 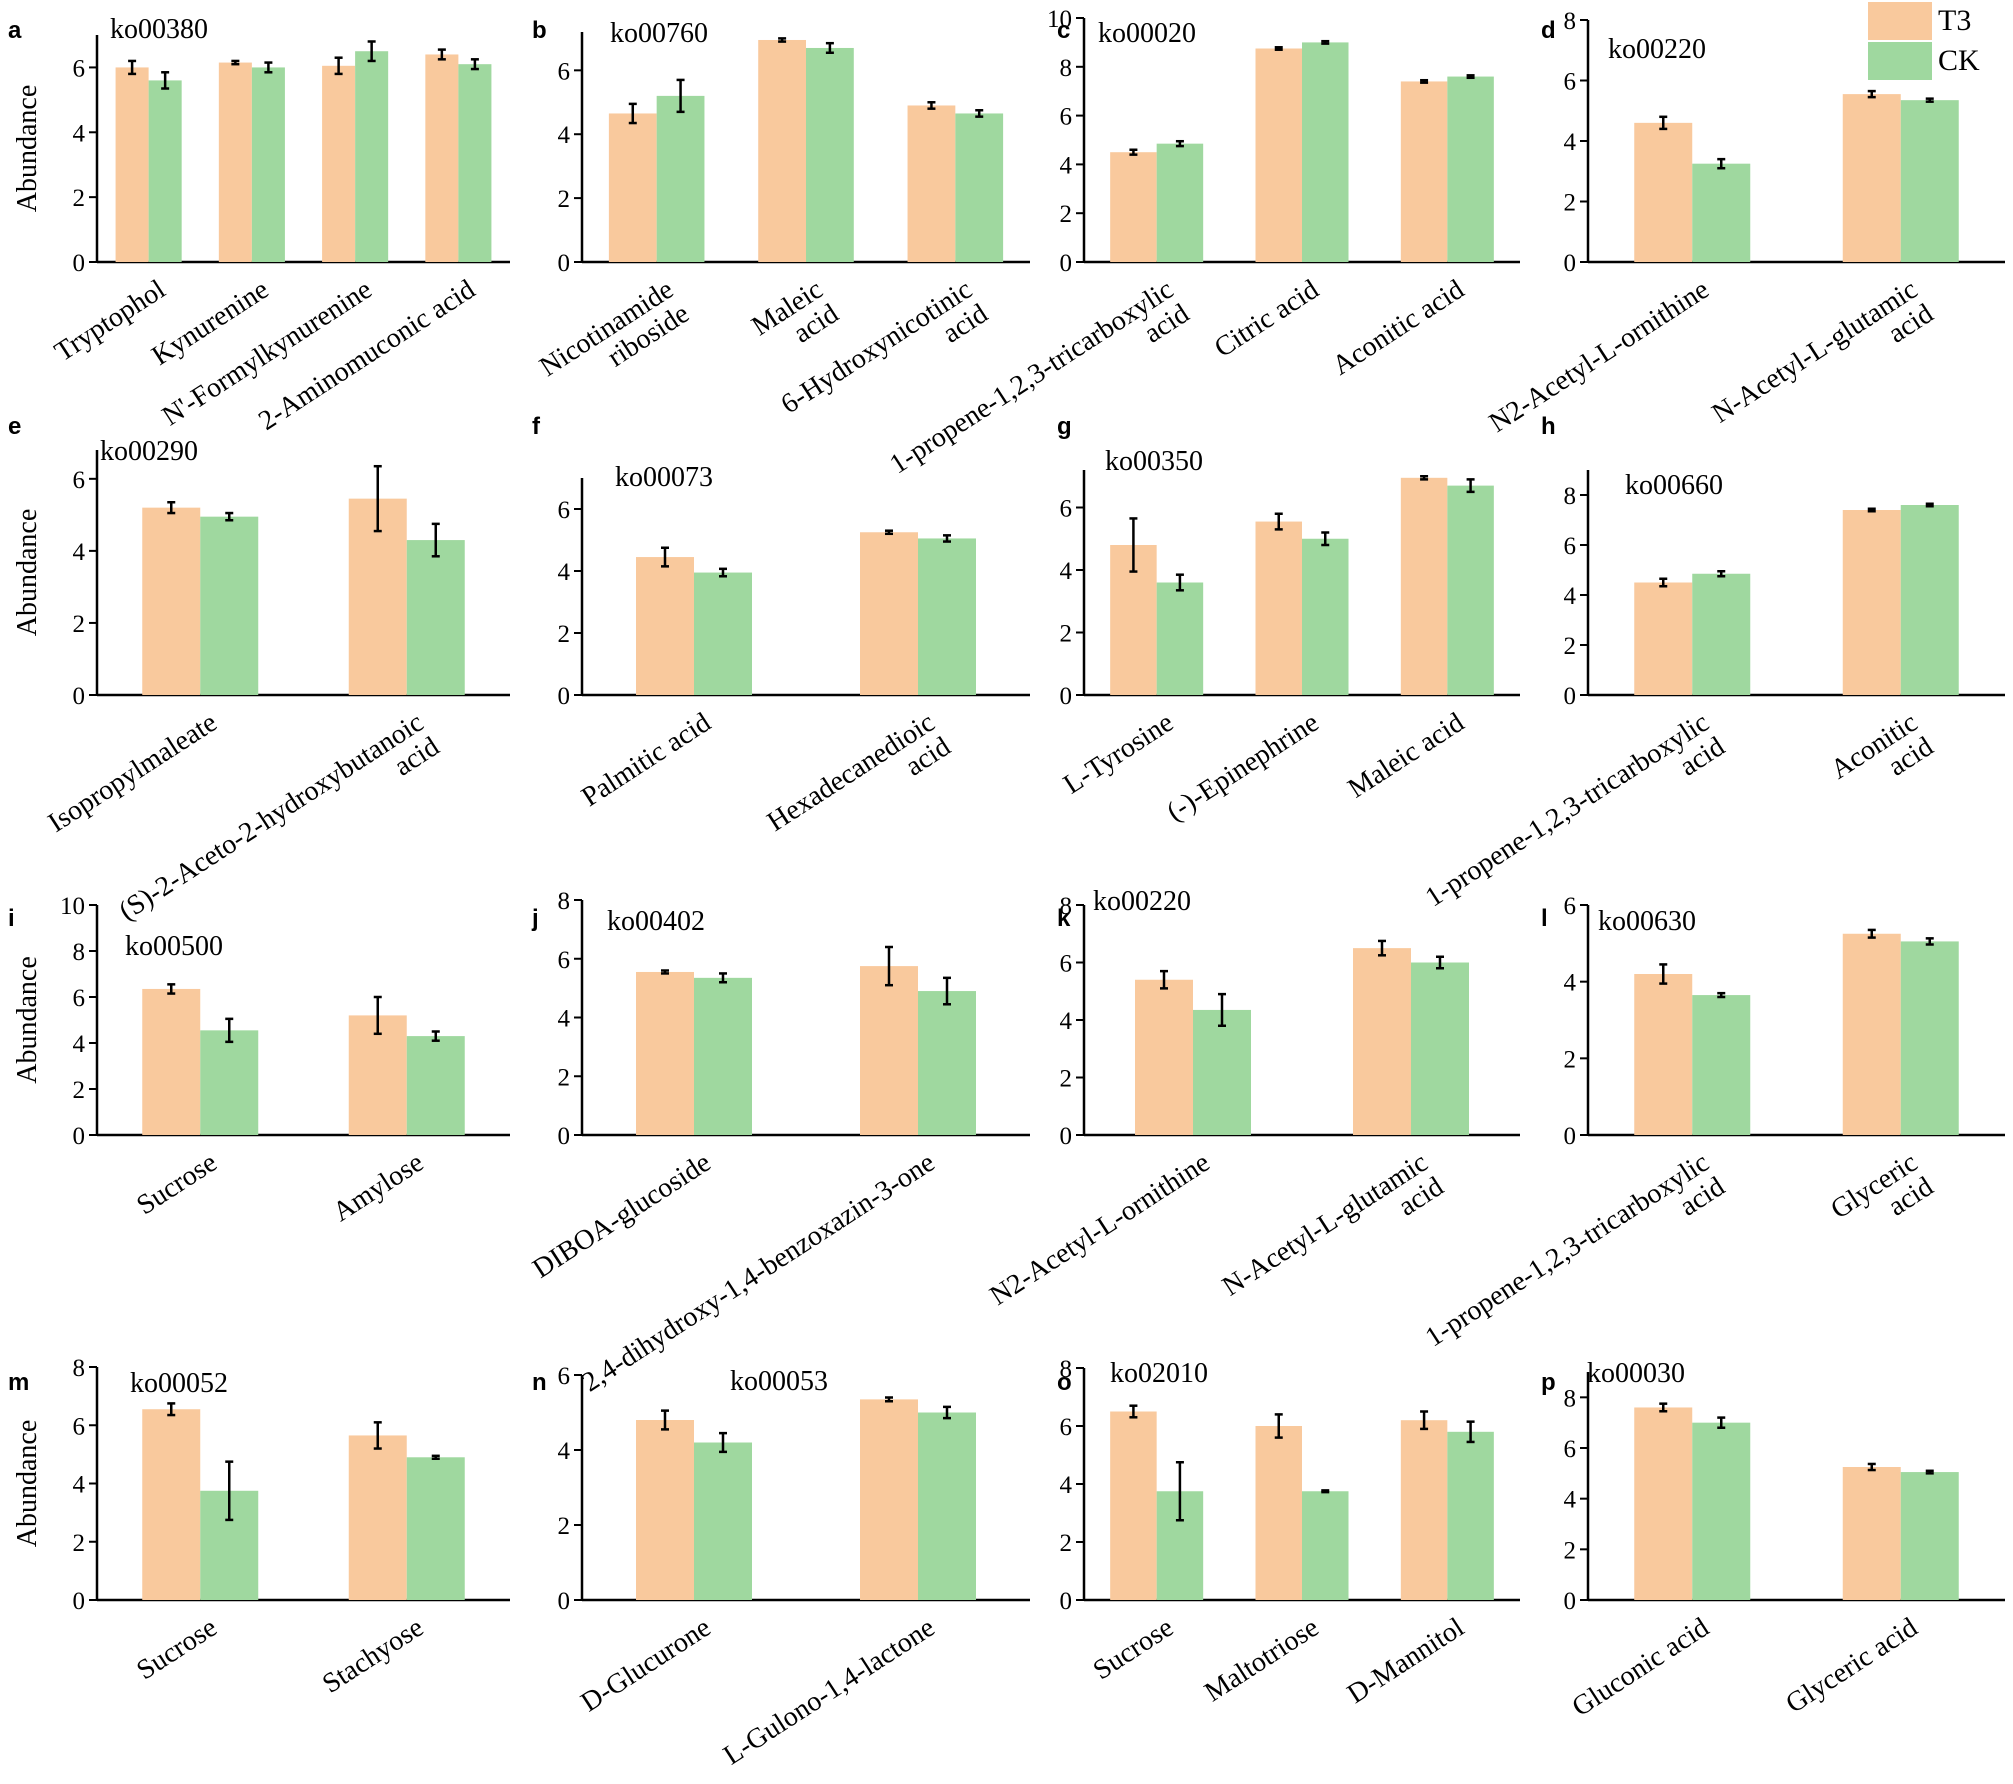 I want to click on y-tick-label-n: 6, so click(x=564, y=1376).